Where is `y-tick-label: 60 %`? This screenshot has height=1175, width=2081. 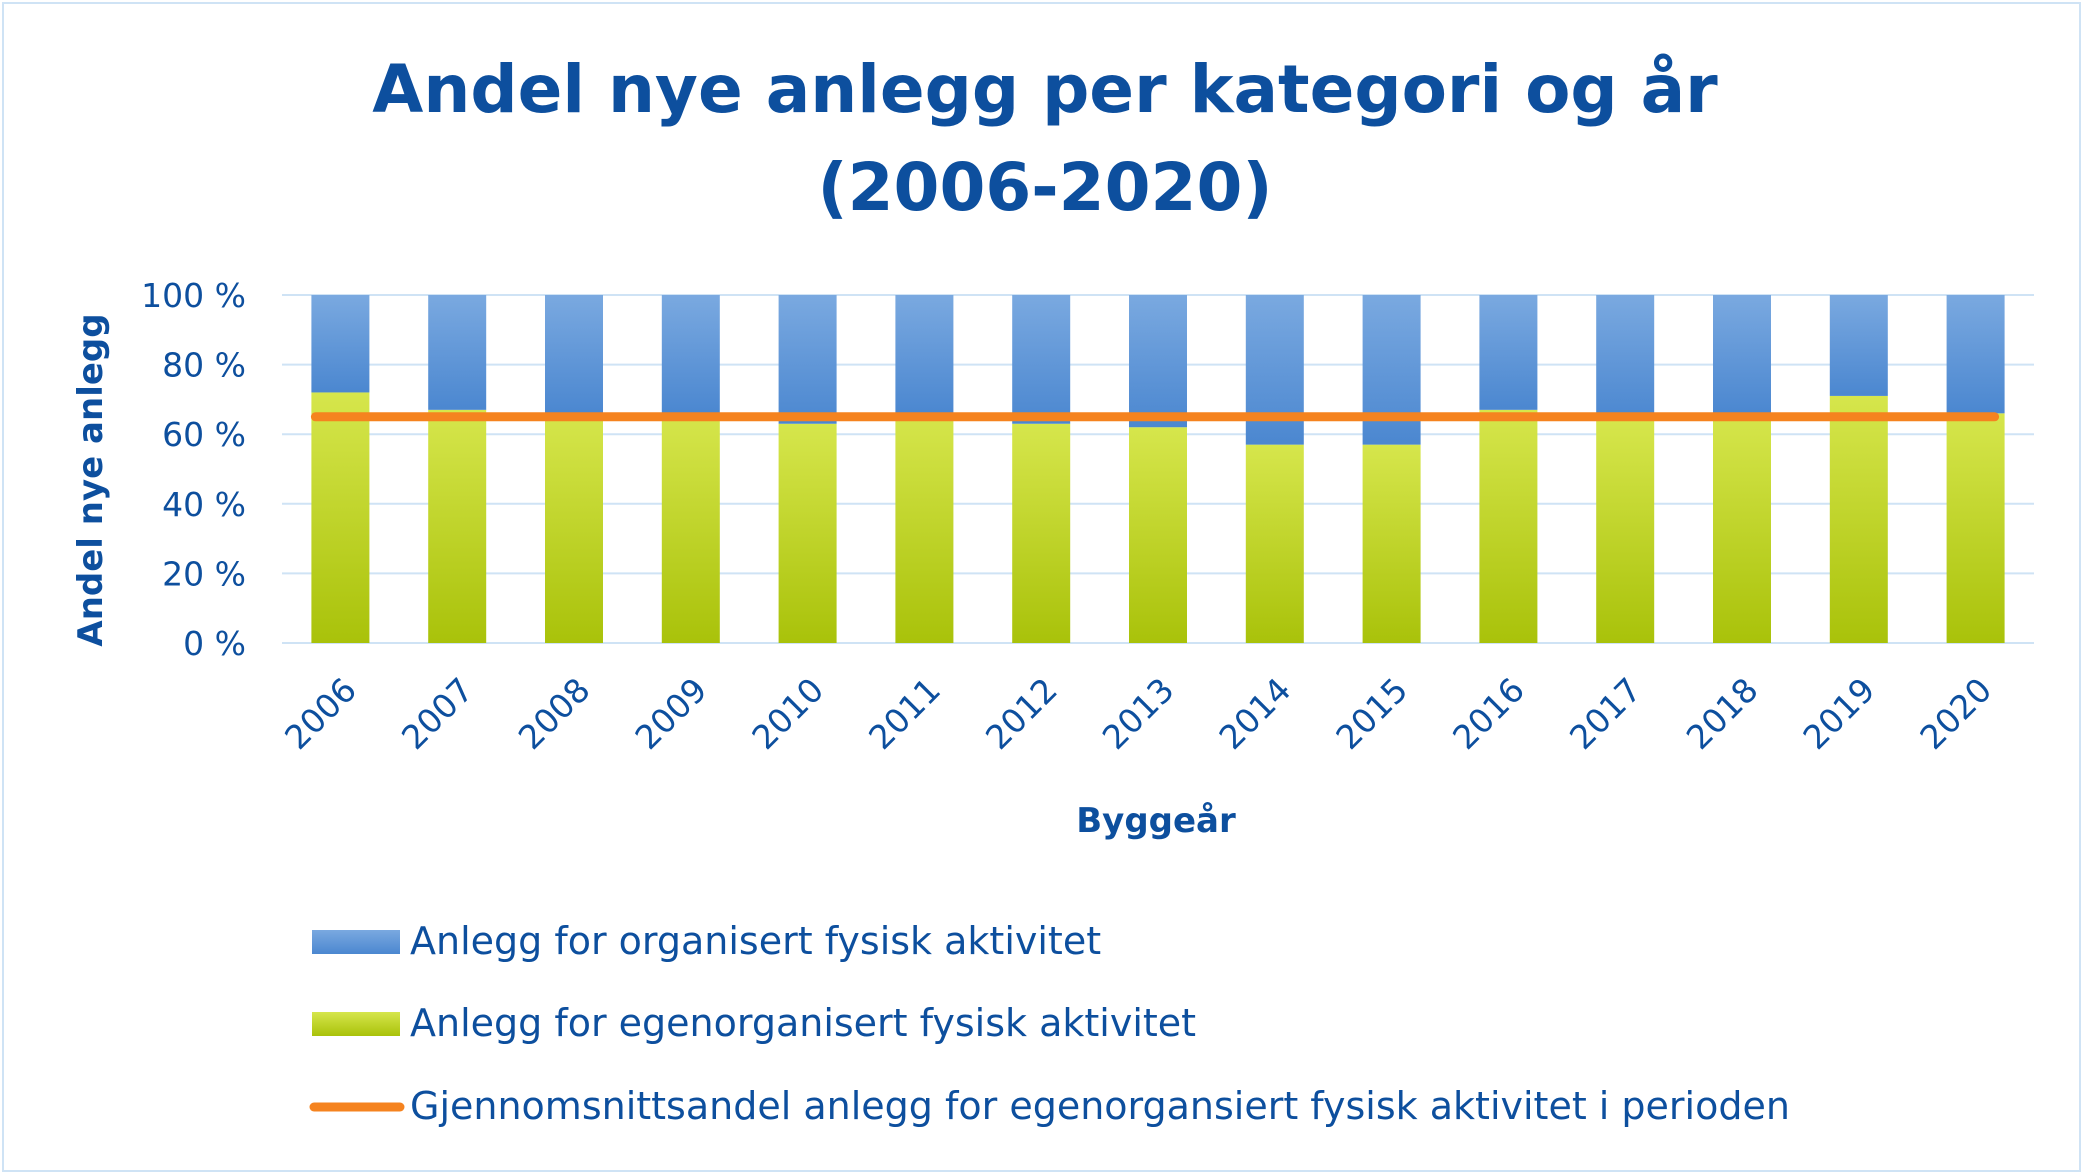 y-tick-label: 60 % is located at coordinates (204, 434).